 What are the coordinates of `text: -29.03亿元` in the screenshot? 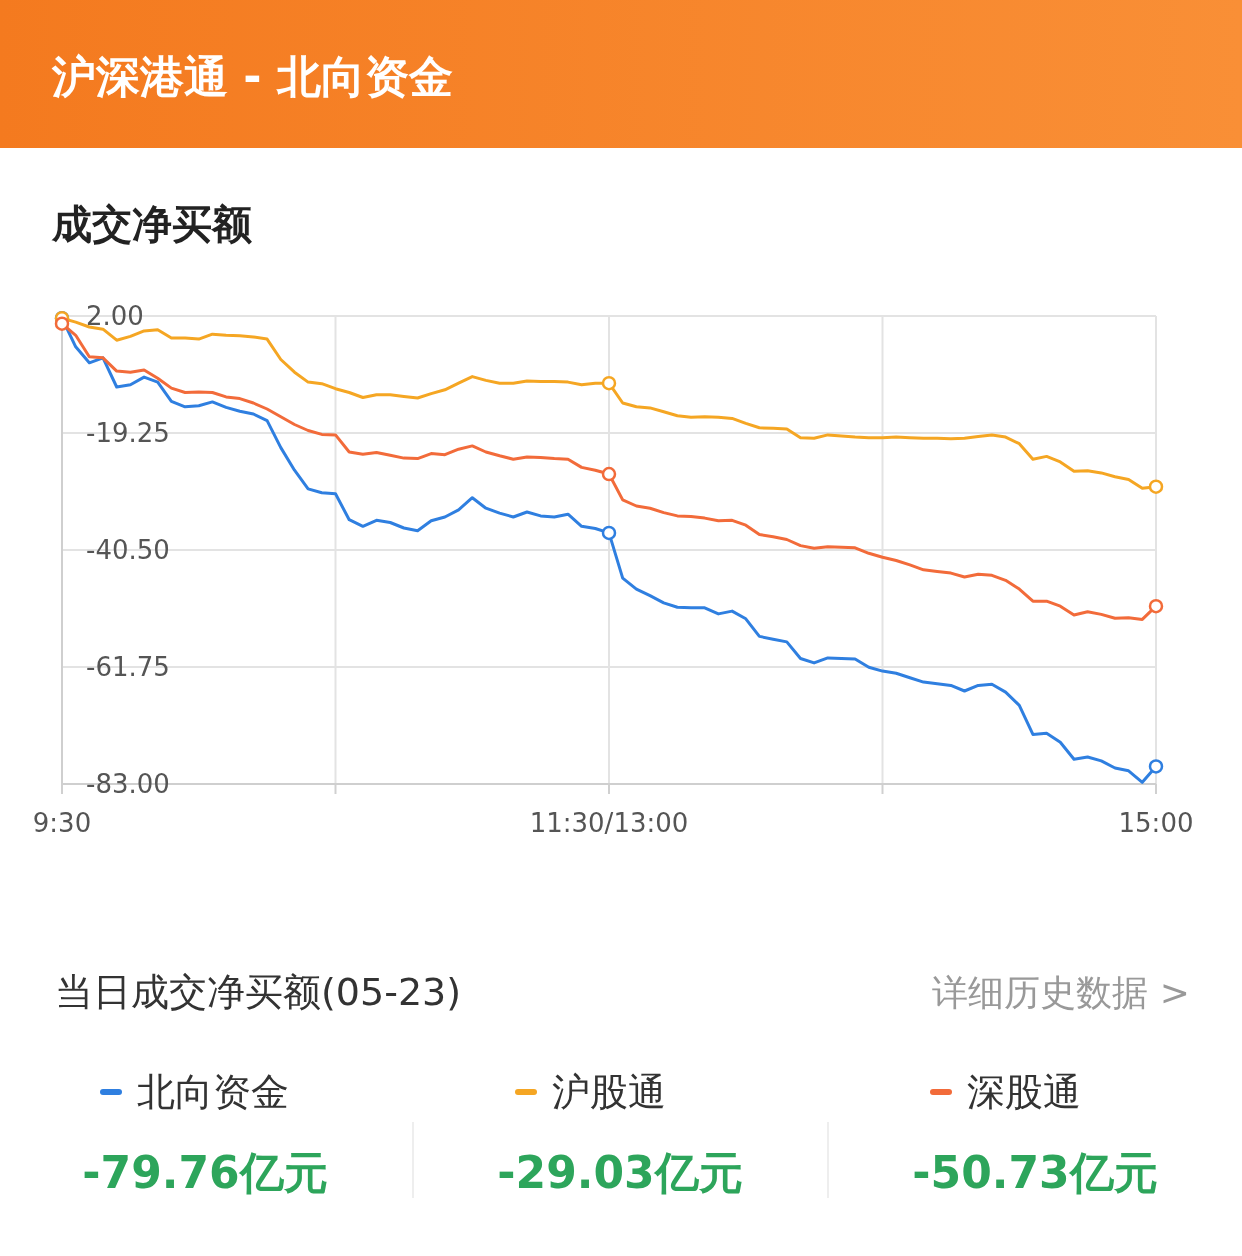 It's located at (620, 1172).